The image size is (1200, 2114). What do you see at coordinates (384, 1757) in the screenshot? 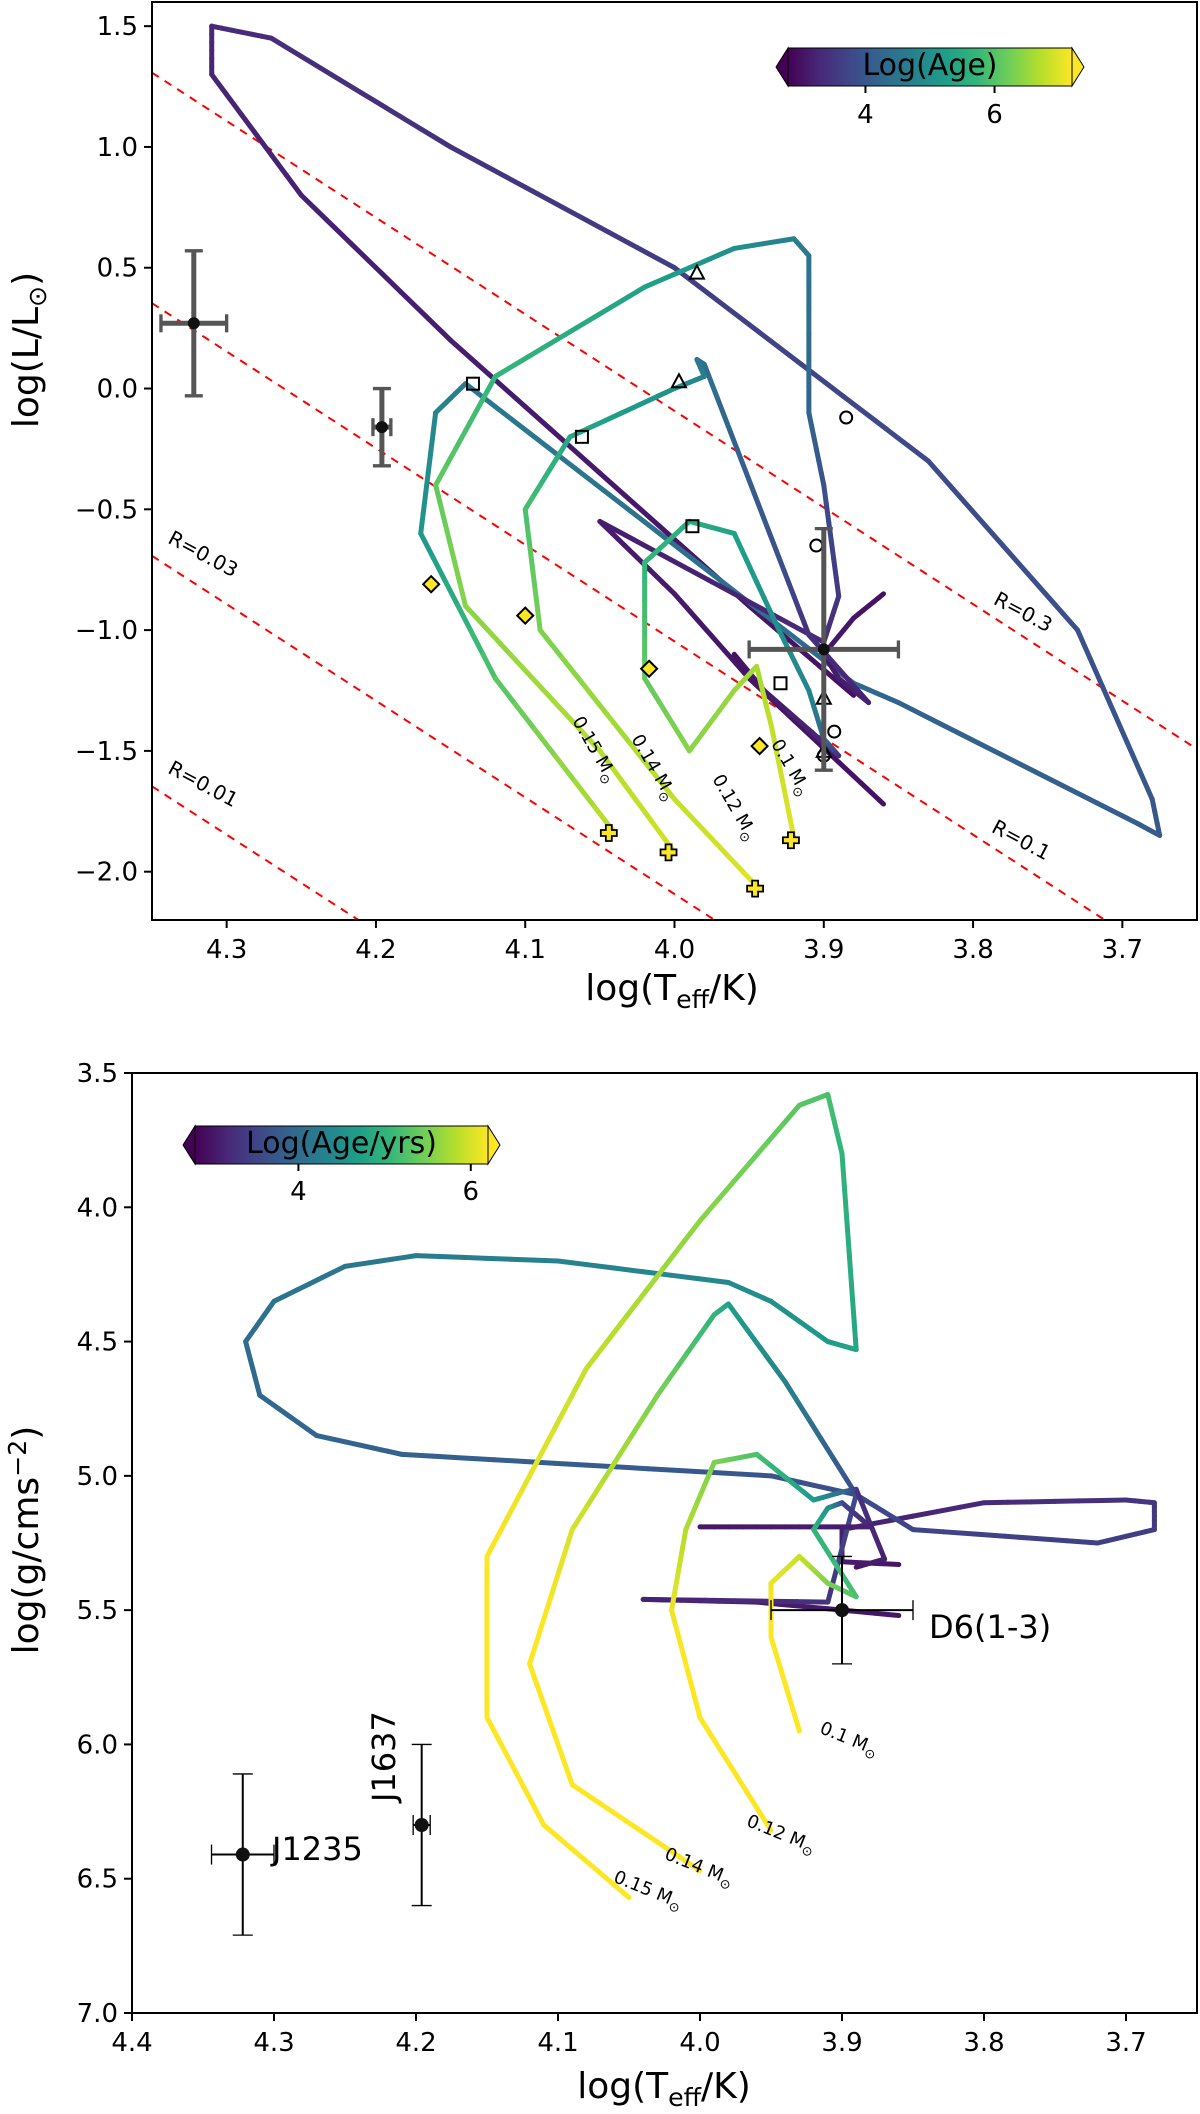
I see `object-label: J1637` at bounding box center [384, 1757].